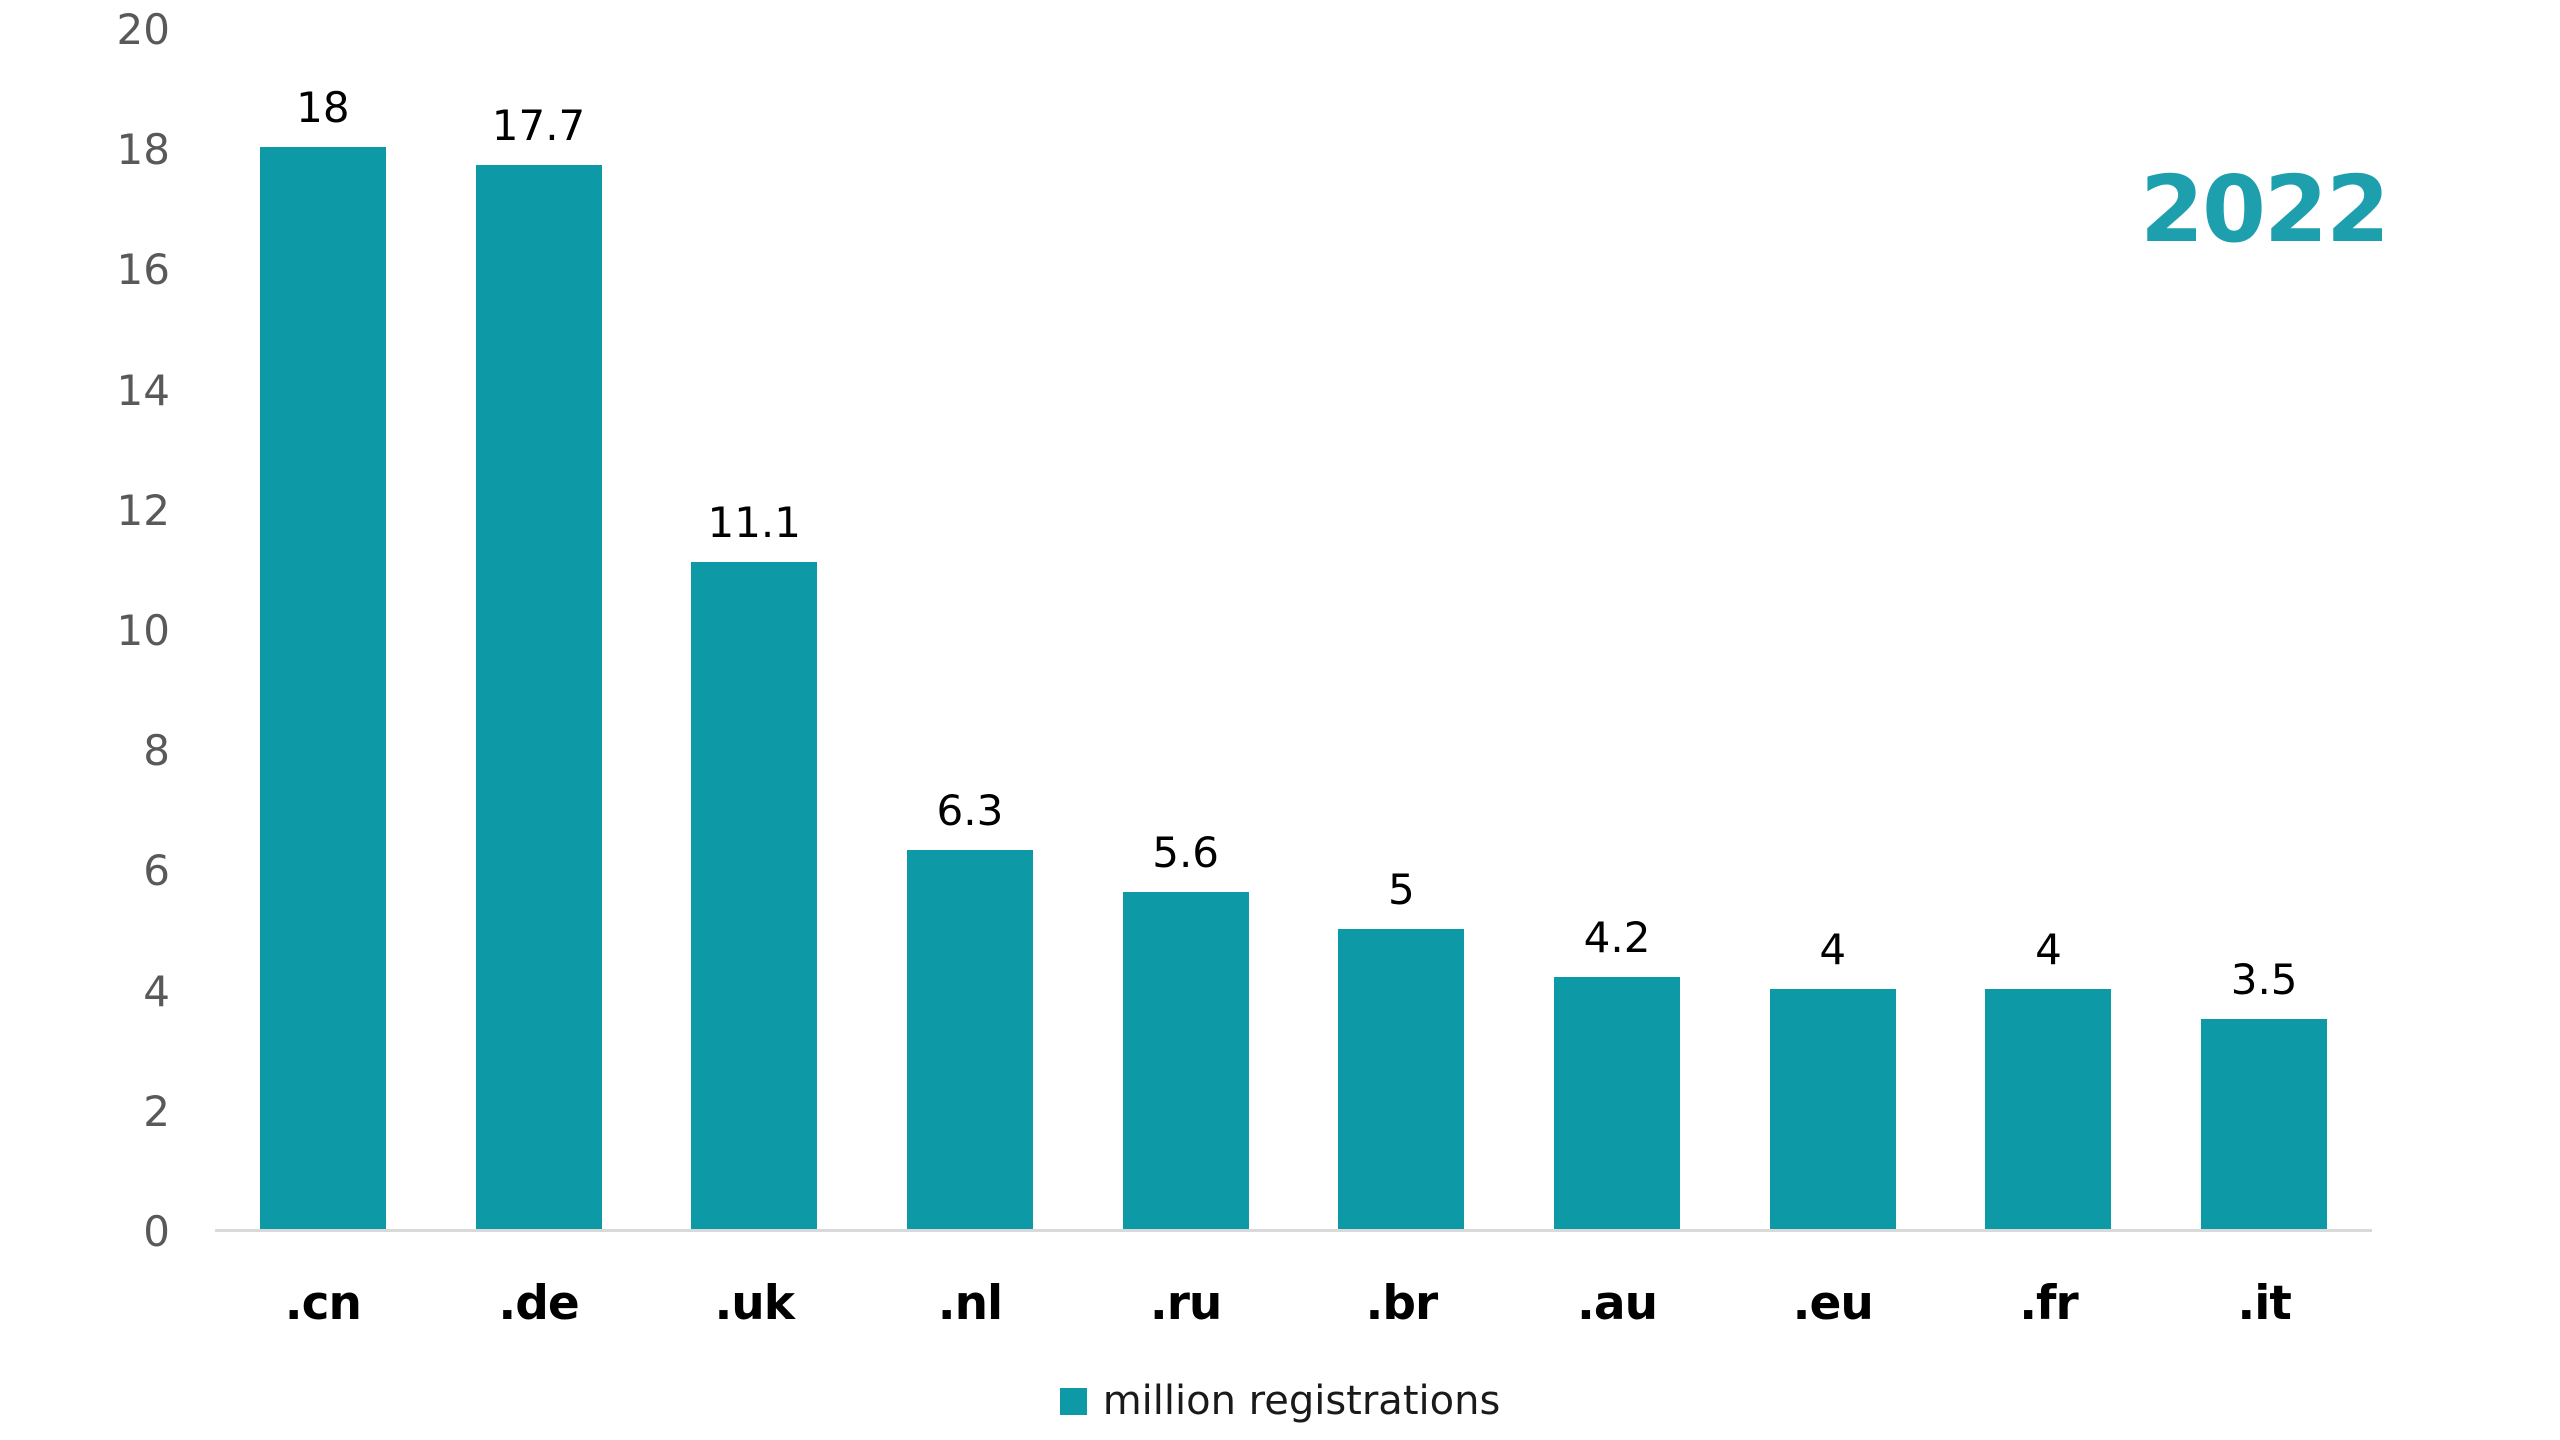  I want to click on bar-value-label: 17.7, so click(538, 126).